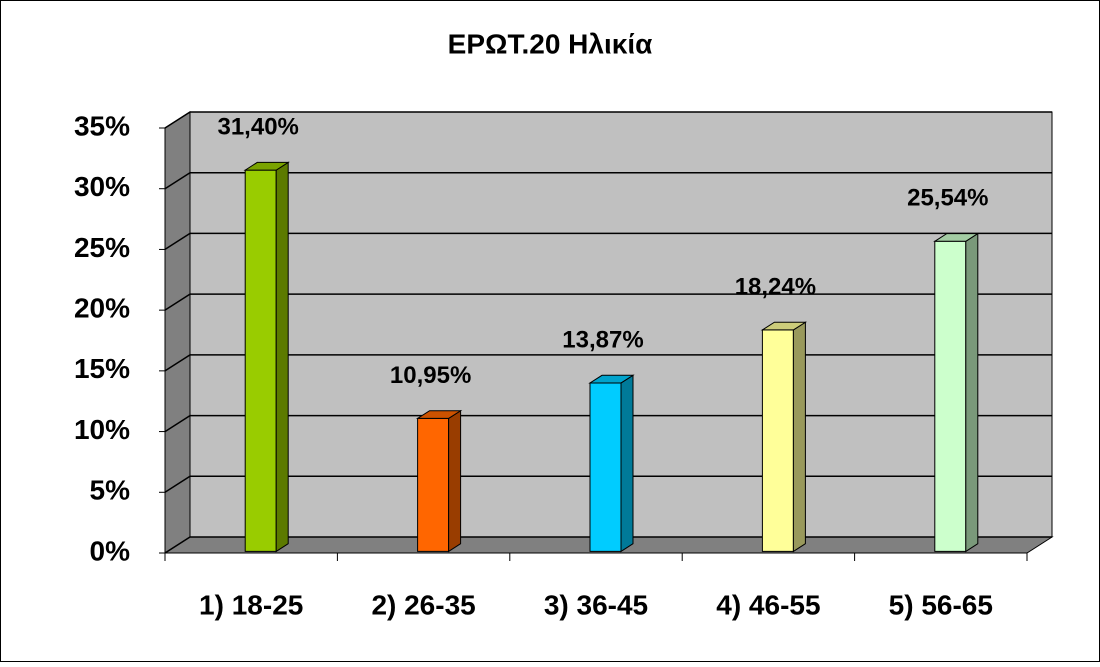 Image resolution: width=1100 pixels, height=667 pixels. I want to click on y-tick-label: 5%, so click(110, 490).